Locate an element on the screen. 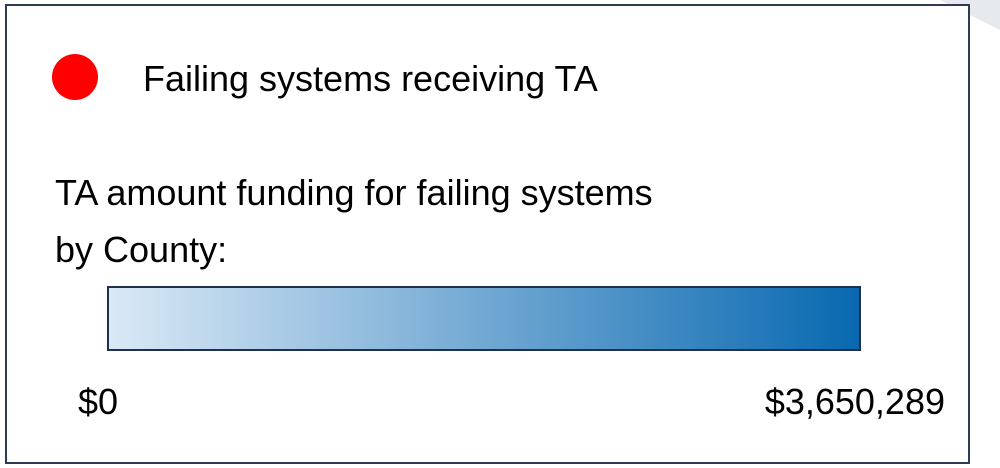  point-label: Failing systems receiving TA is located at coordinates (370, 78).